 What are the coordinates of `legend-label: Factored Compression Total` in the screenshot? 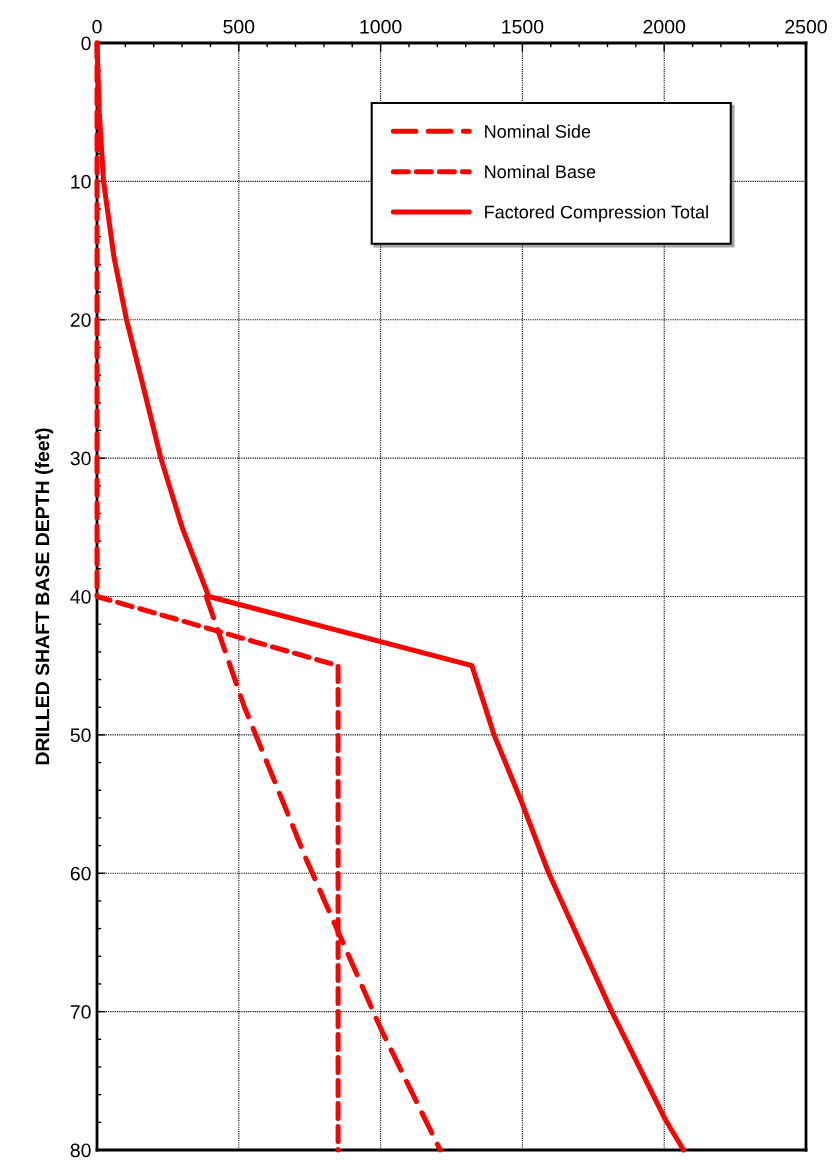 It's located at (596, 214).